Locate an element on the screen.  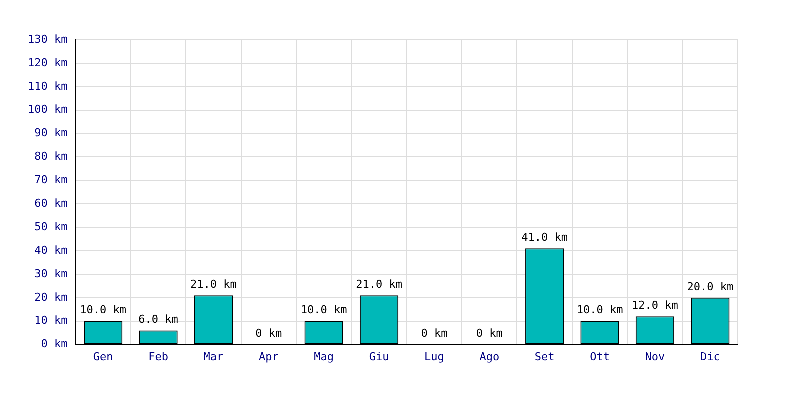
y-tick-label: 70 km is located at coordinates (51, 180).